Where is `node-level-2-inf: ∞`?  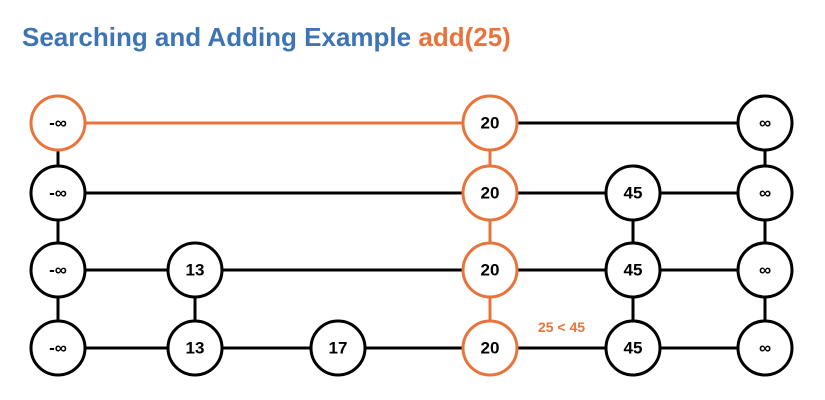
node-level-2-inf: ∞ is located at coordinates (765, 270).